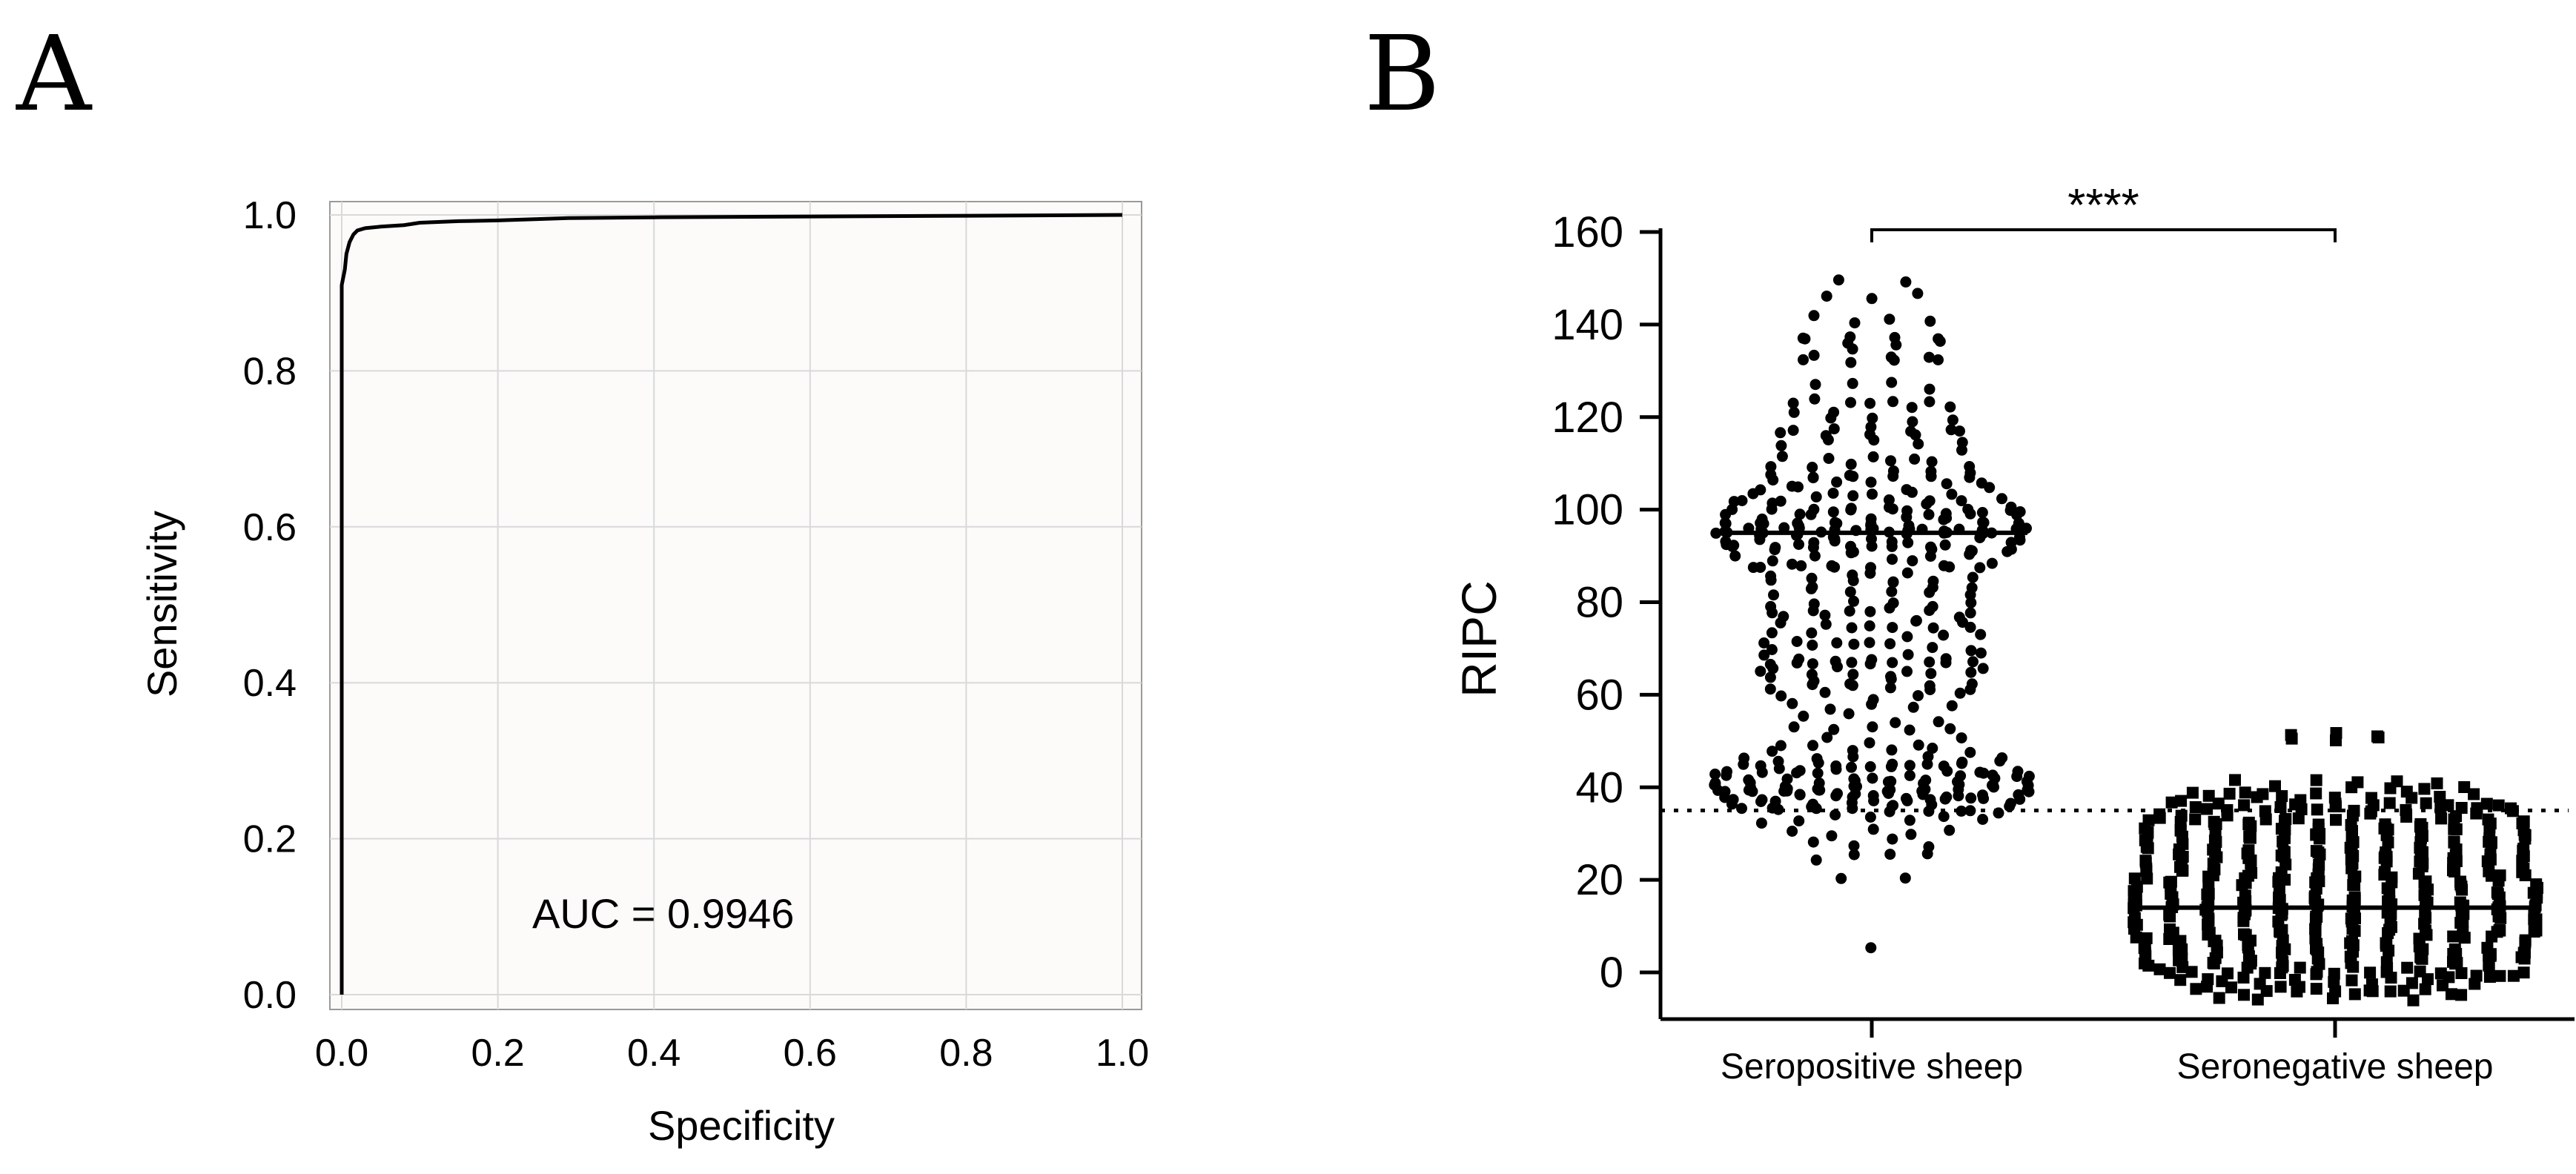  I want to click on ripc-y-tick-label: 140, so click(1587, 325).